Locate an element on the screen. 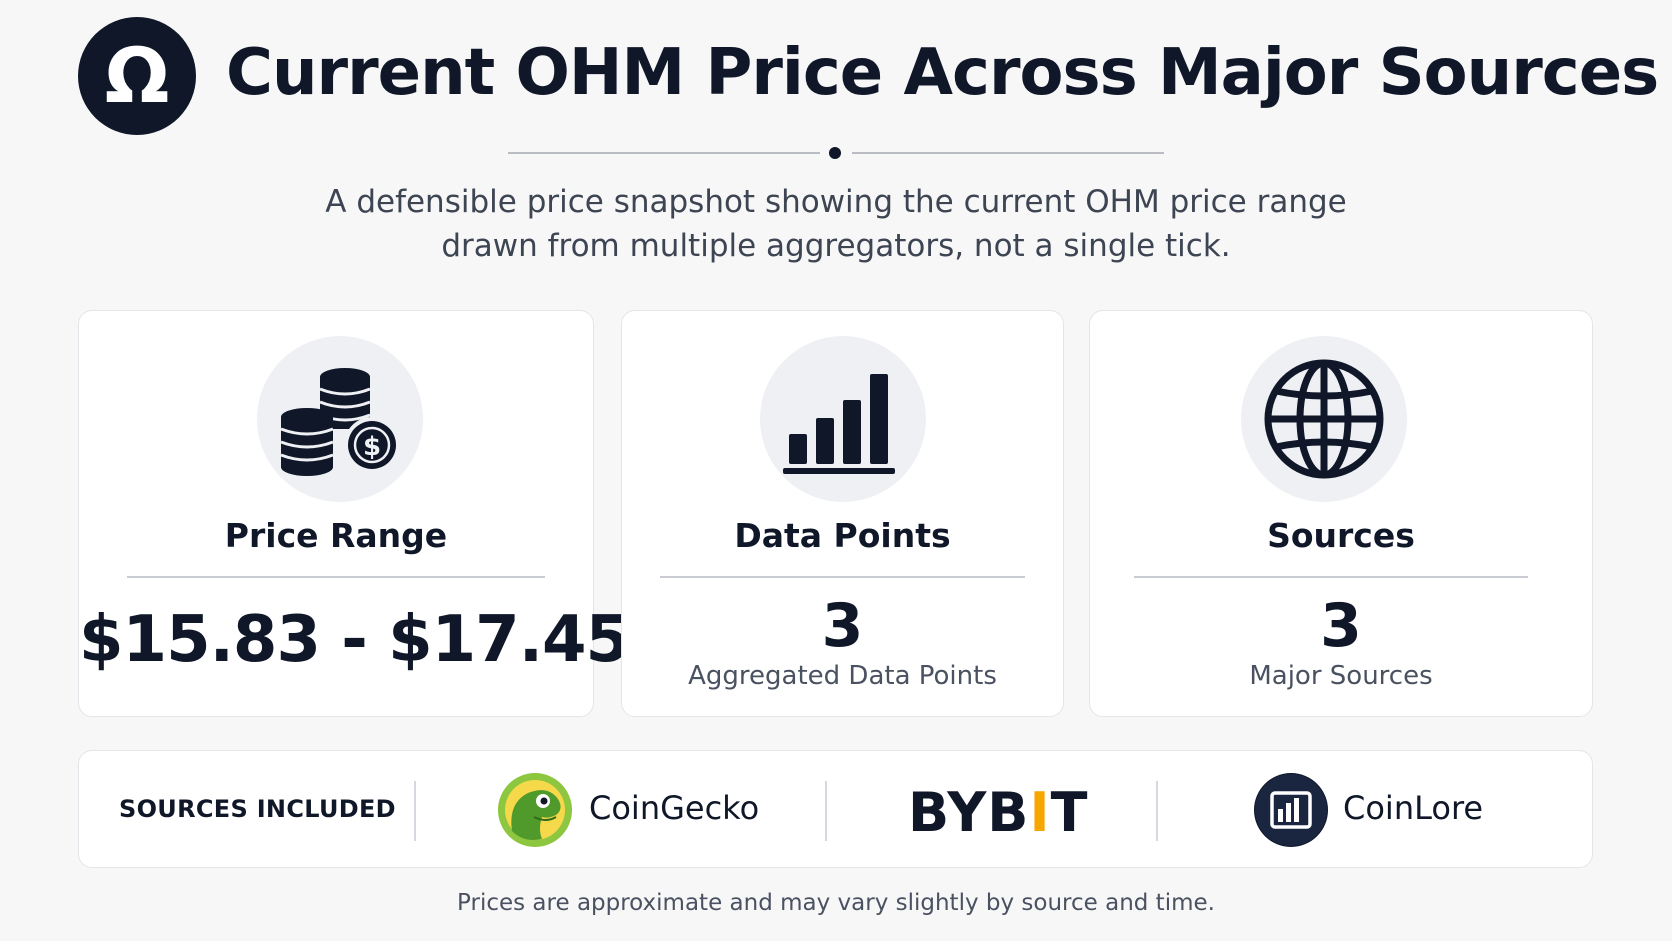 Image resolution: width=1672 pixels, height=941 pixels. globe-icon is located at coordinates (1324, 419).